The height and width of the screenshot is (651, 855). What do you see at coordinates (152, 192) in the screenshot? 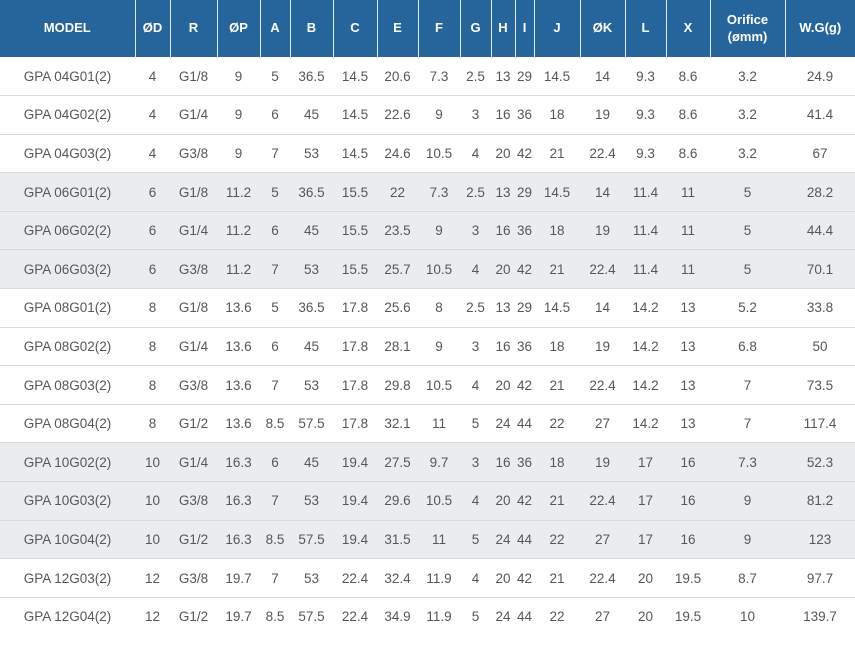
I see `value-cell: 6` at bounding box center [152, 192].